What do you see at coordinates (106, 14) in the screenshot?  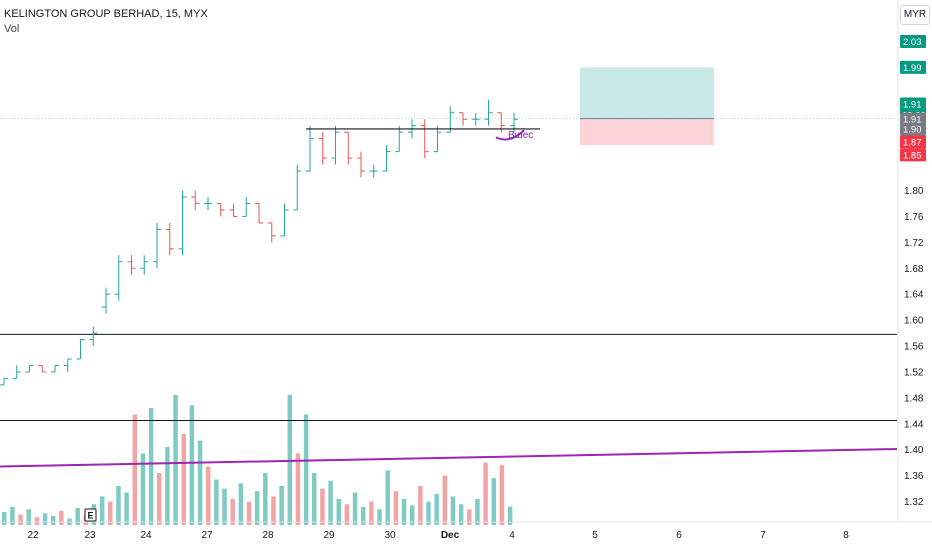 I see `chart-title: KELINGTON GROUP BERHAD, 15, MYX` at bounding box center [106, 14].